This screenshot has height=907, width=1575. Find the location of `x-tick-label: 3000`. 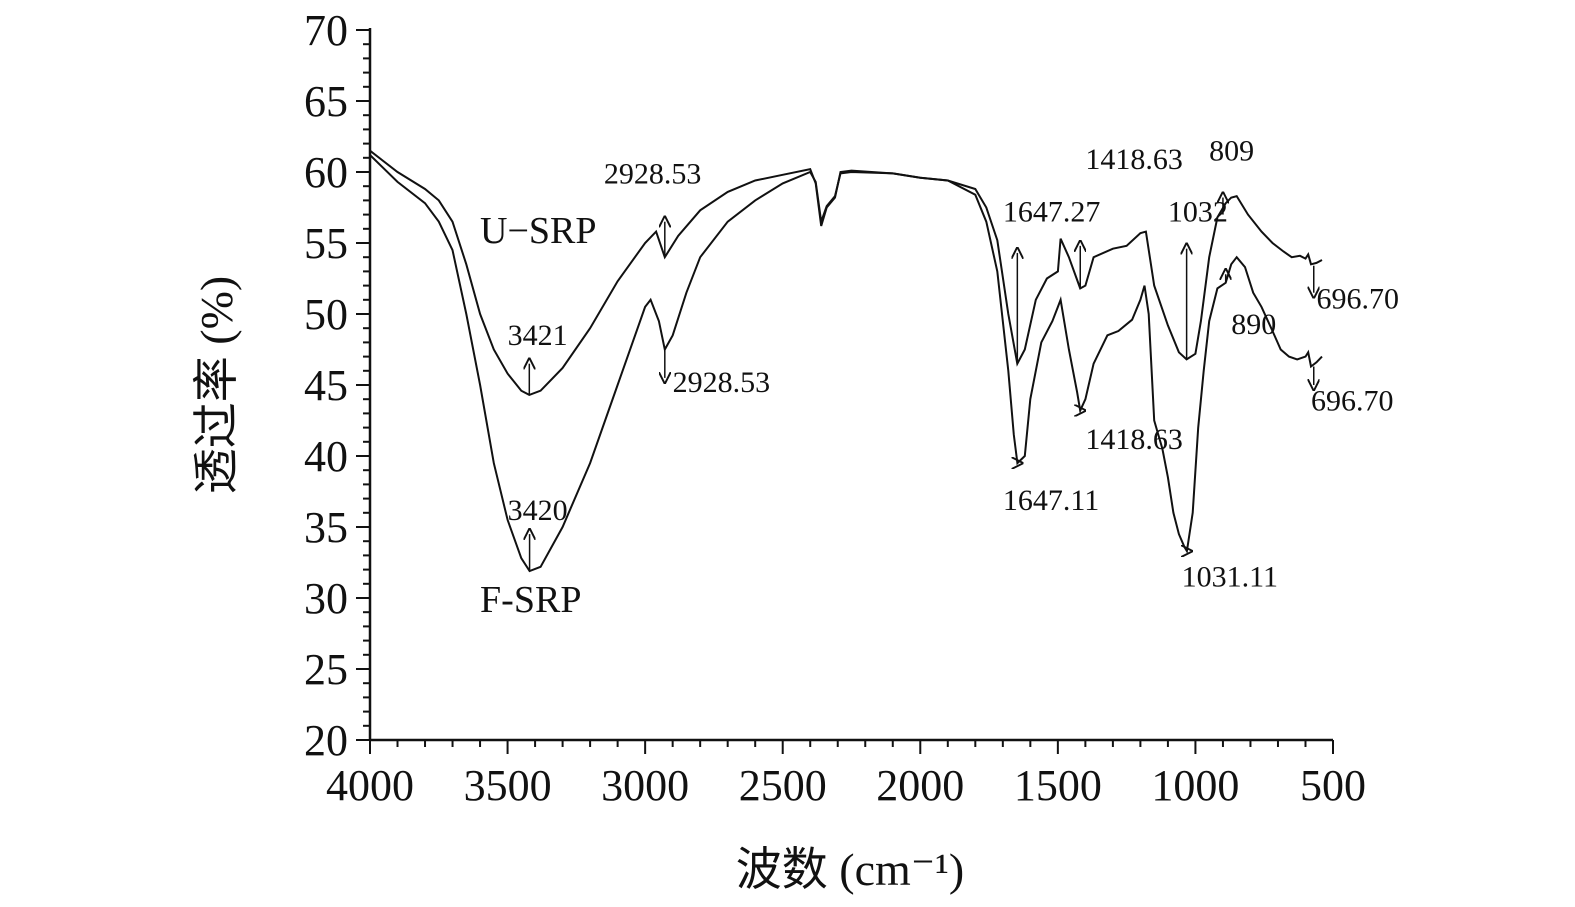

x-tick-label: 3000 is located at coordinates (645, 785).